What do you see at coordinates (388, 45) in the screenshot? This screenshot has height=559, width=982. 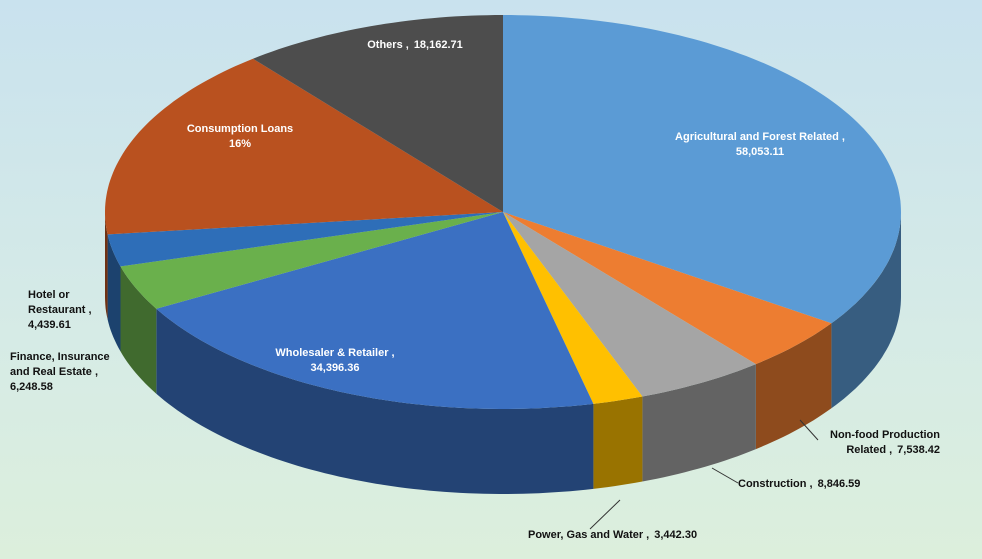 I see `slice-name: Others ,` at bounding box center [388, 45].